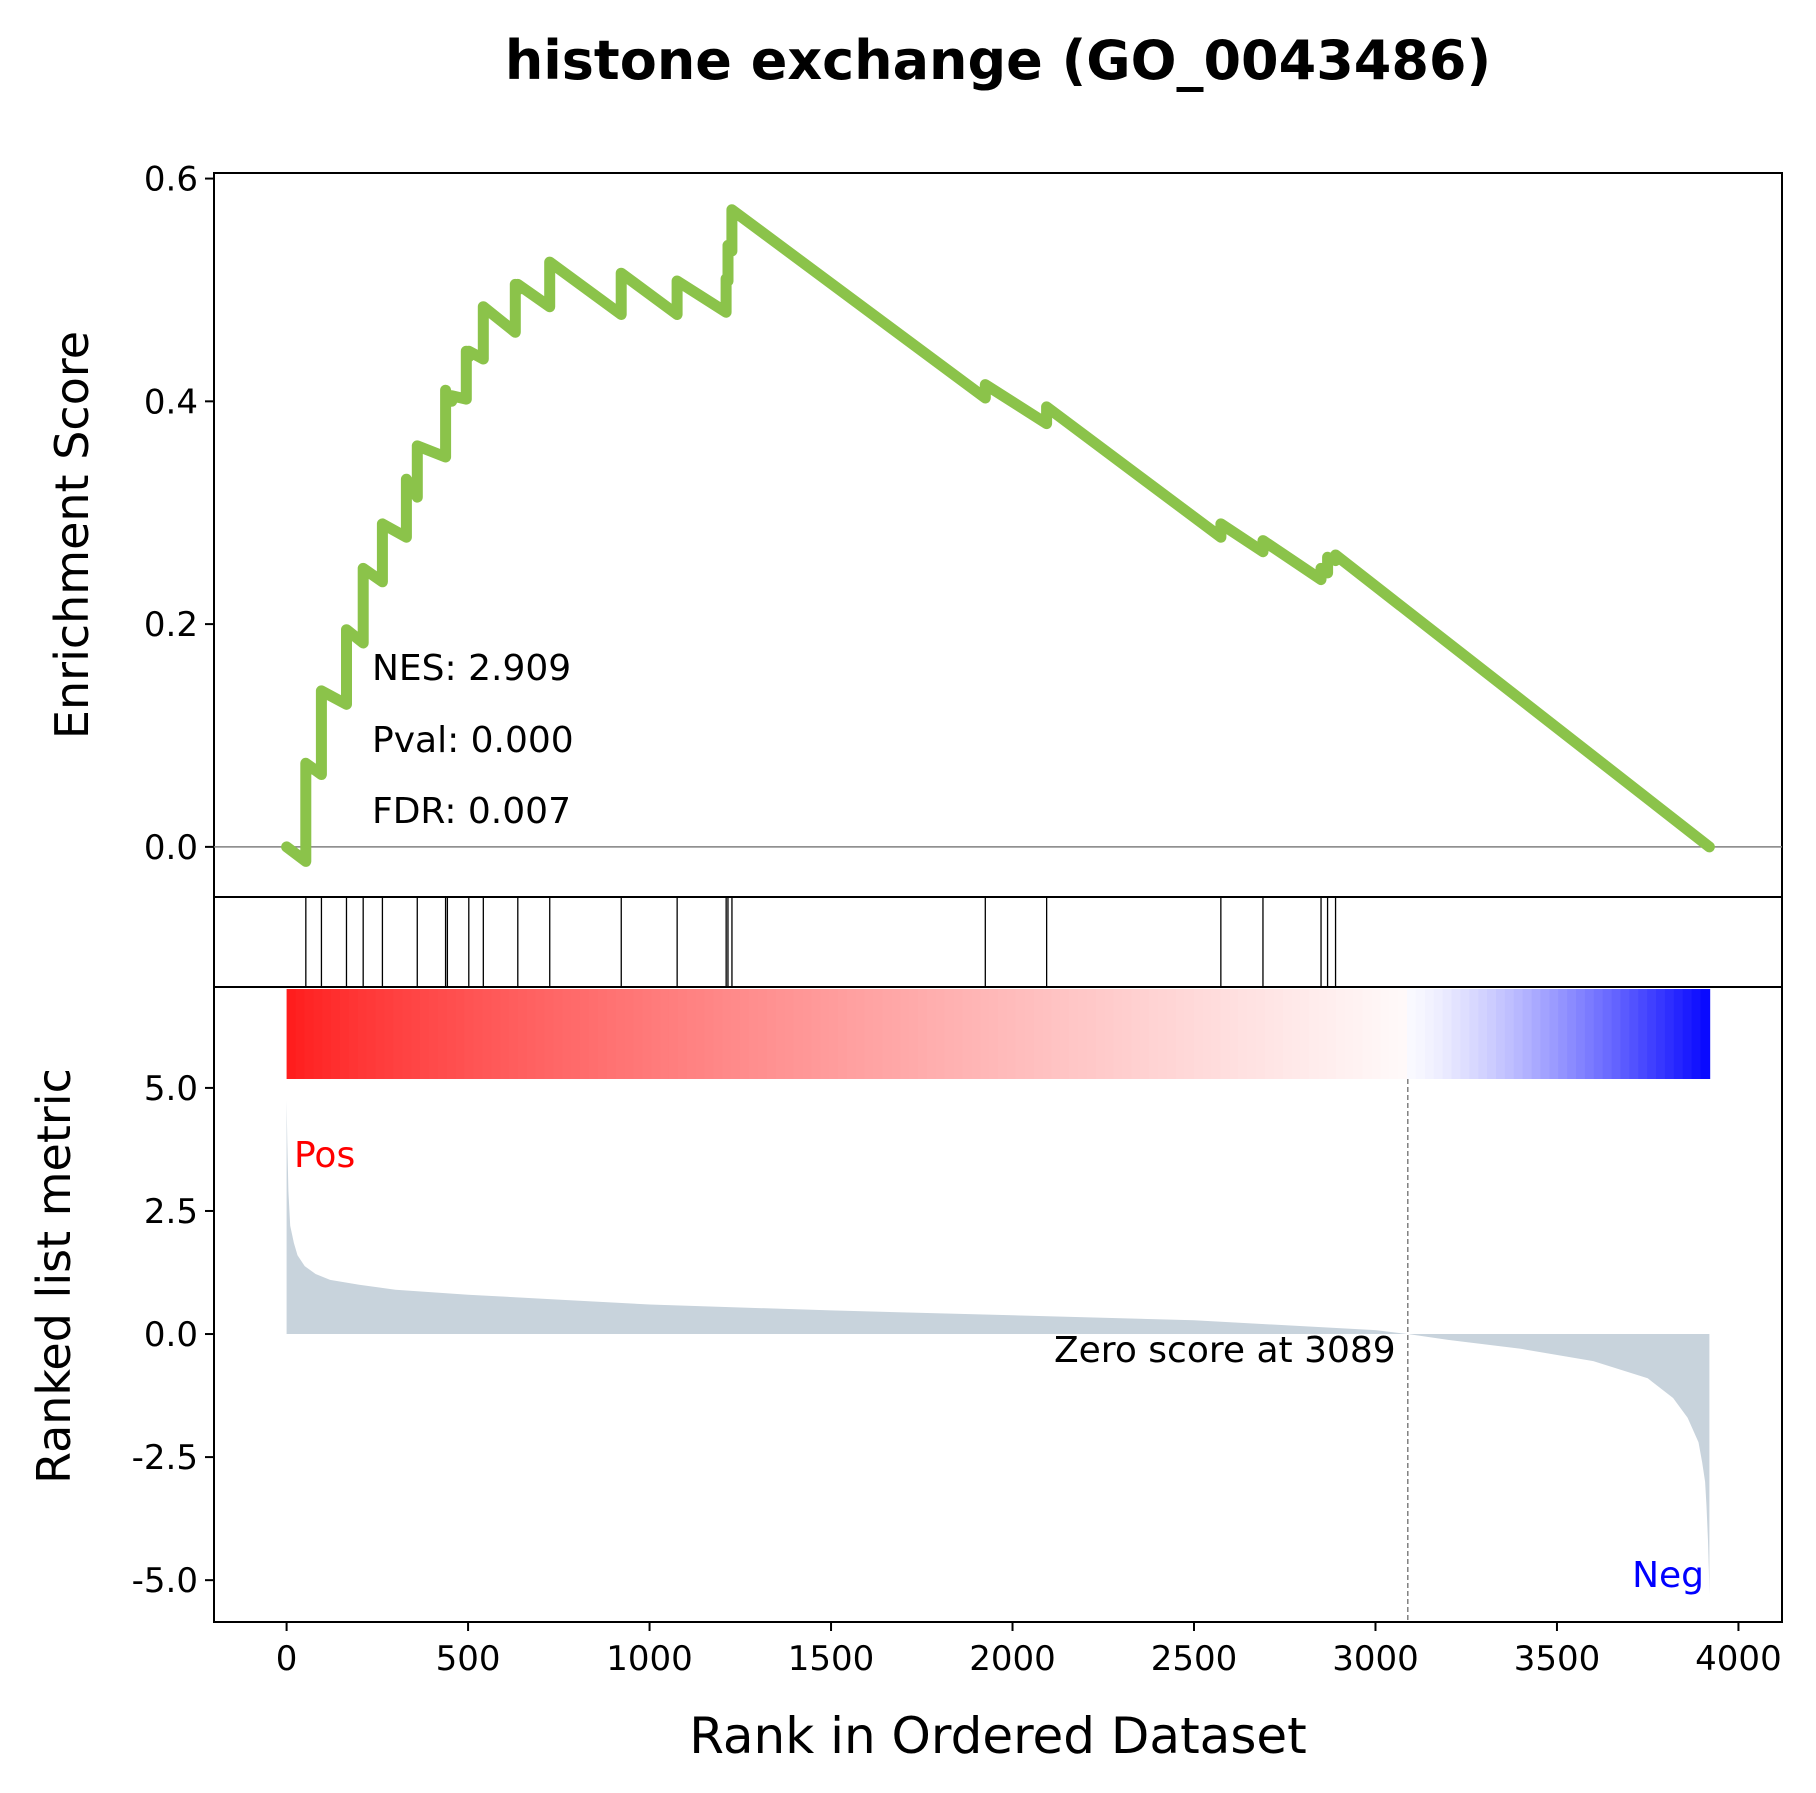  What do you see at coordinates (171, 625) in the screenshot?
I see `es-ytick-label: 0.2` at bounding box center [171, 625].